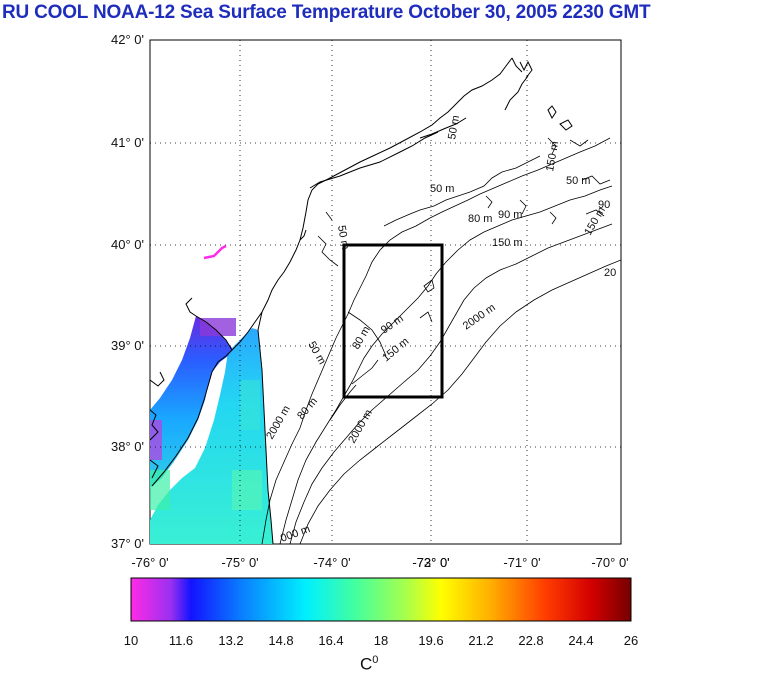 The height and width of the screenshot is (680, 769). Describe the element at coordinates (280, 640) in the screenshot. I see `colorbar-tick: 14.8` at that location.